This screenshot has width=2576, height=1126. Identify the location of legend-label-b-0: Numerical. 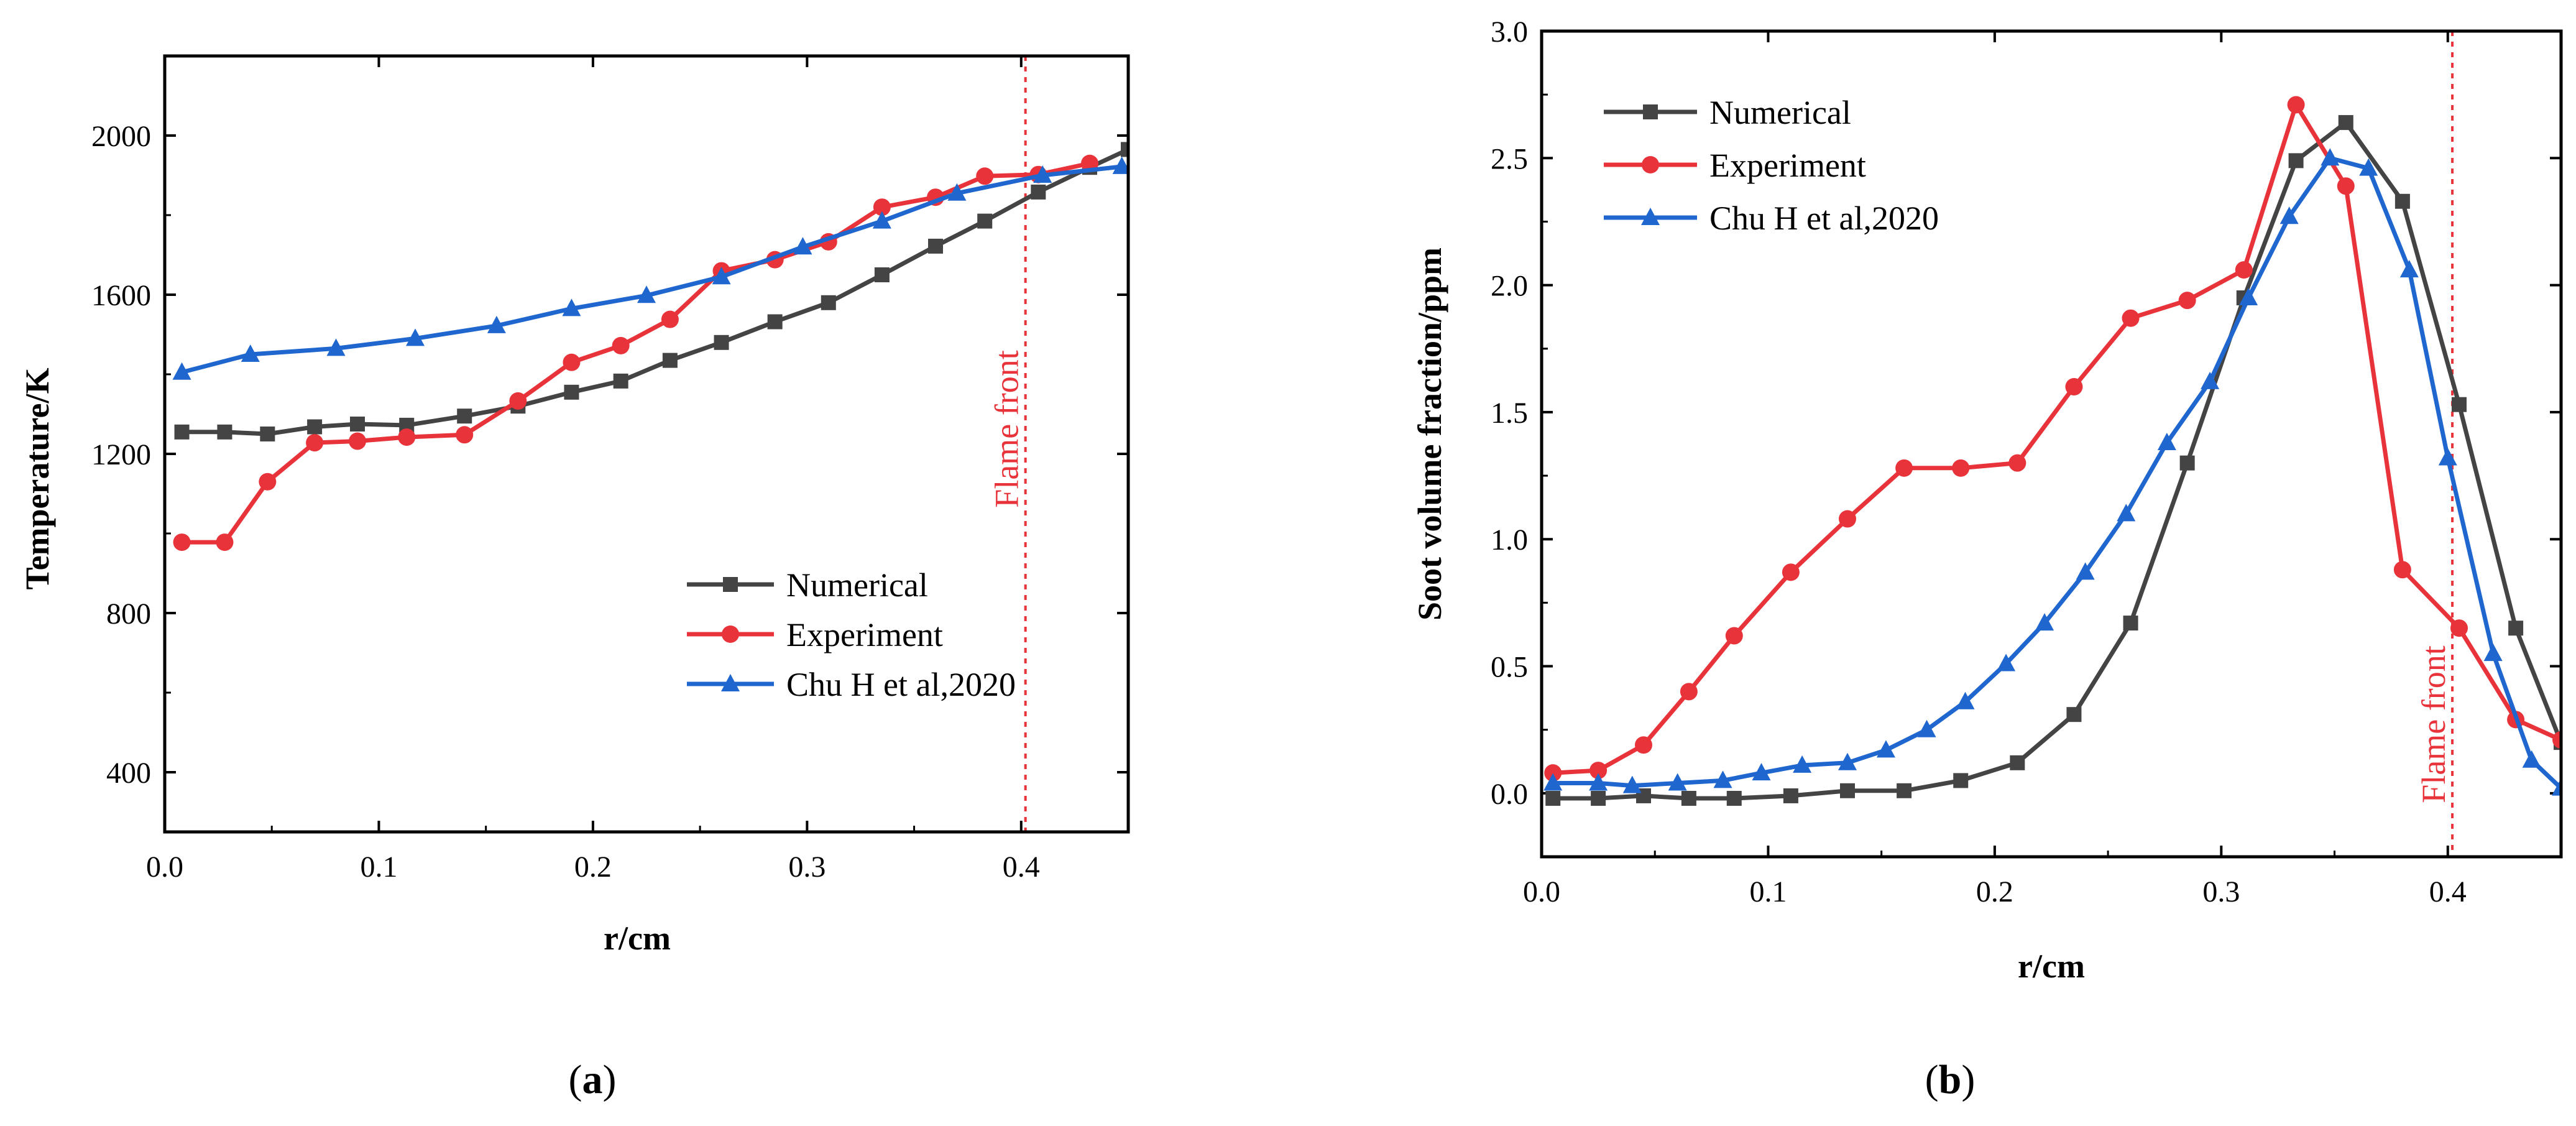
(1780, 113).